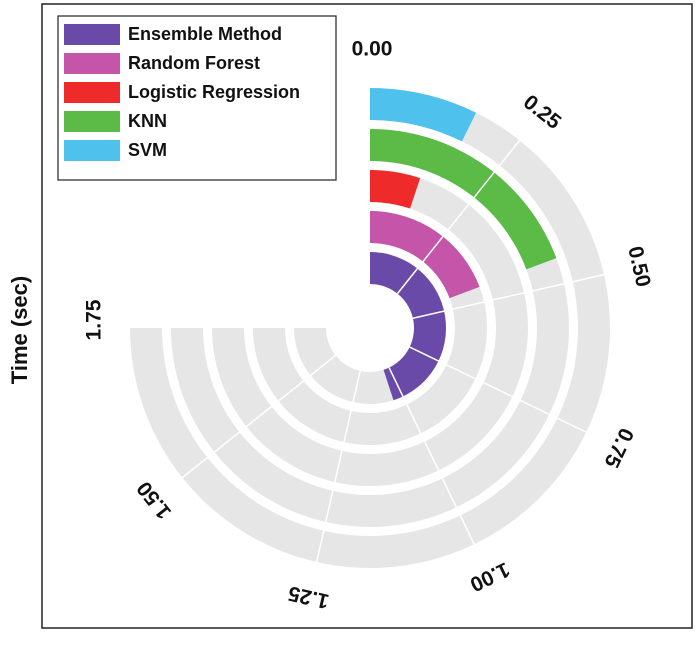  Describe the element at coordinates (408, 326) in the screenshot. I see `bar-ensemble-method` at that location.